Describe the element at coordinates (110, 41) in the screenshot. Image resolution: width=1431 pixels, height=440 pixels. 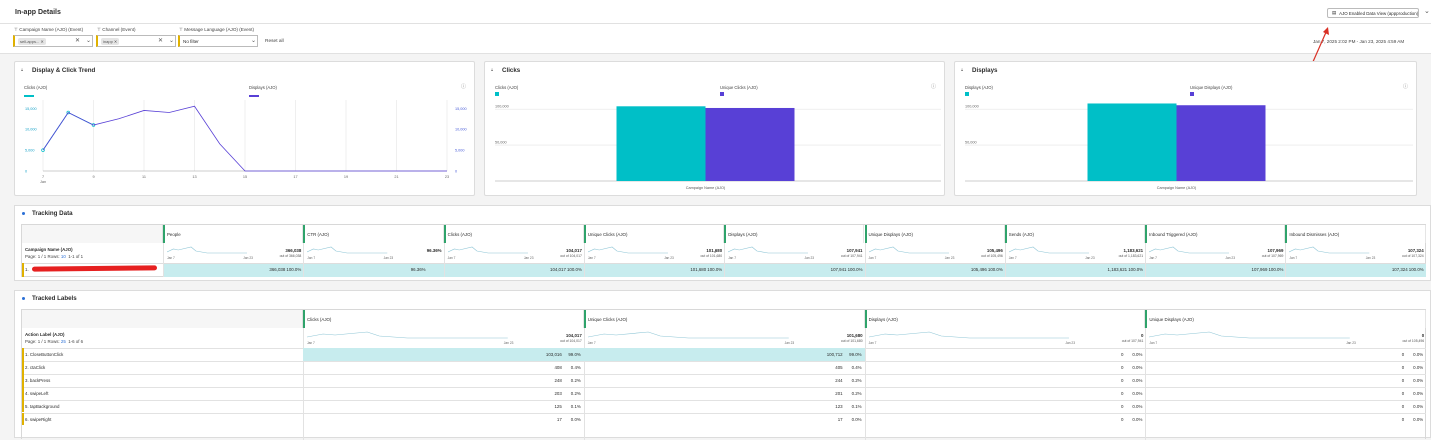
I see `channel-chip: inapp ✕` at that location.